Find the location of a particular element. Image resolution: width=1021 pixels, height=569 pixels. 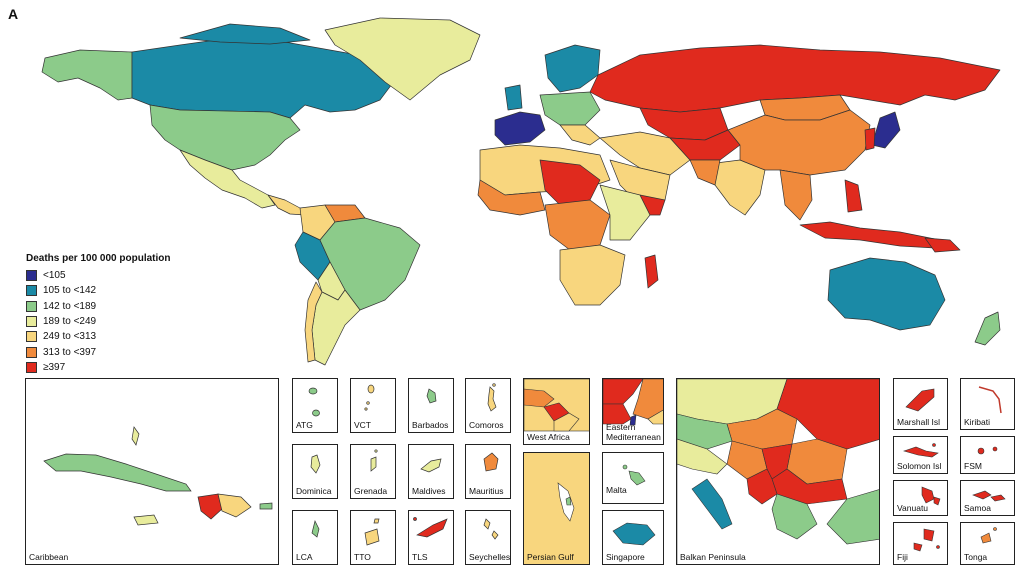

inset-dominica: Dominica is located at coordinates (315, 471).